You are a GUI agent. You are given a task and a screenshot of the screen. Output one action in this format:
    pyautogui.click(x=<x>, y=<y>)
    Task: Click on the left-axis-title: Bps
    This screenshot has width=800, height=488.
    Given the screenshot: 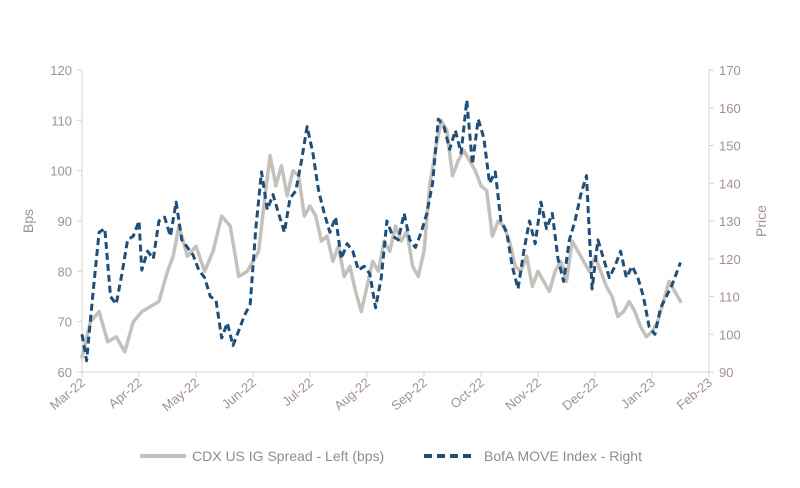 What is the action you would take?
    pyautogui.click(x=28, y=221)
    